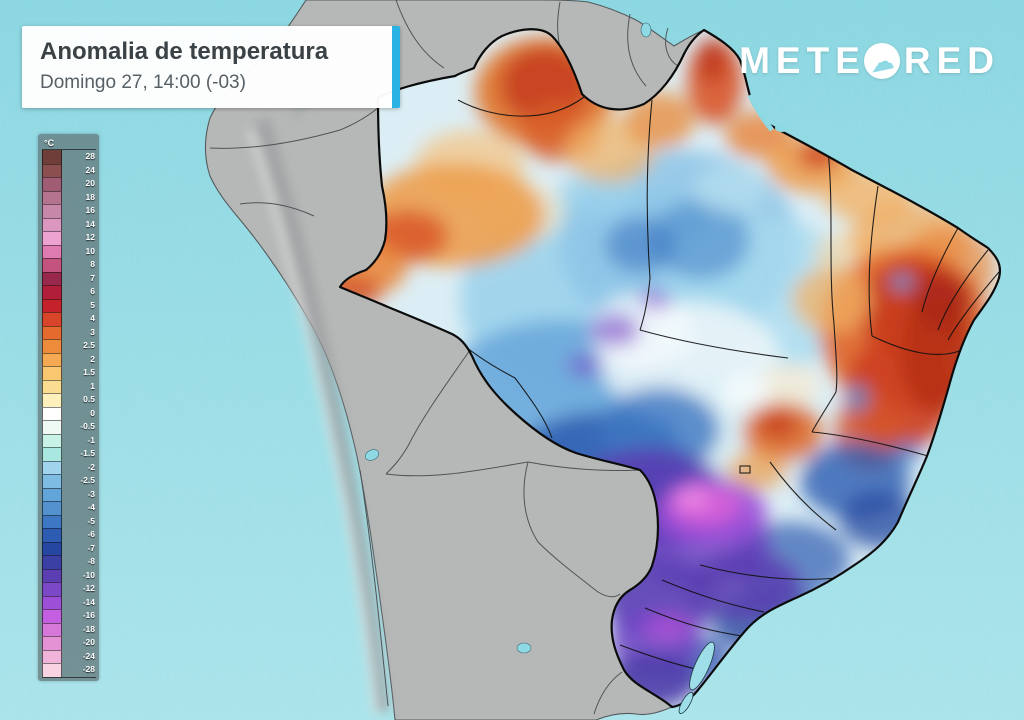 The height and width of the screenshot is (720, 1024). Describe the element at coordinates (69, 548) in the screenshot. I see `legend-entry: -7` at that location.